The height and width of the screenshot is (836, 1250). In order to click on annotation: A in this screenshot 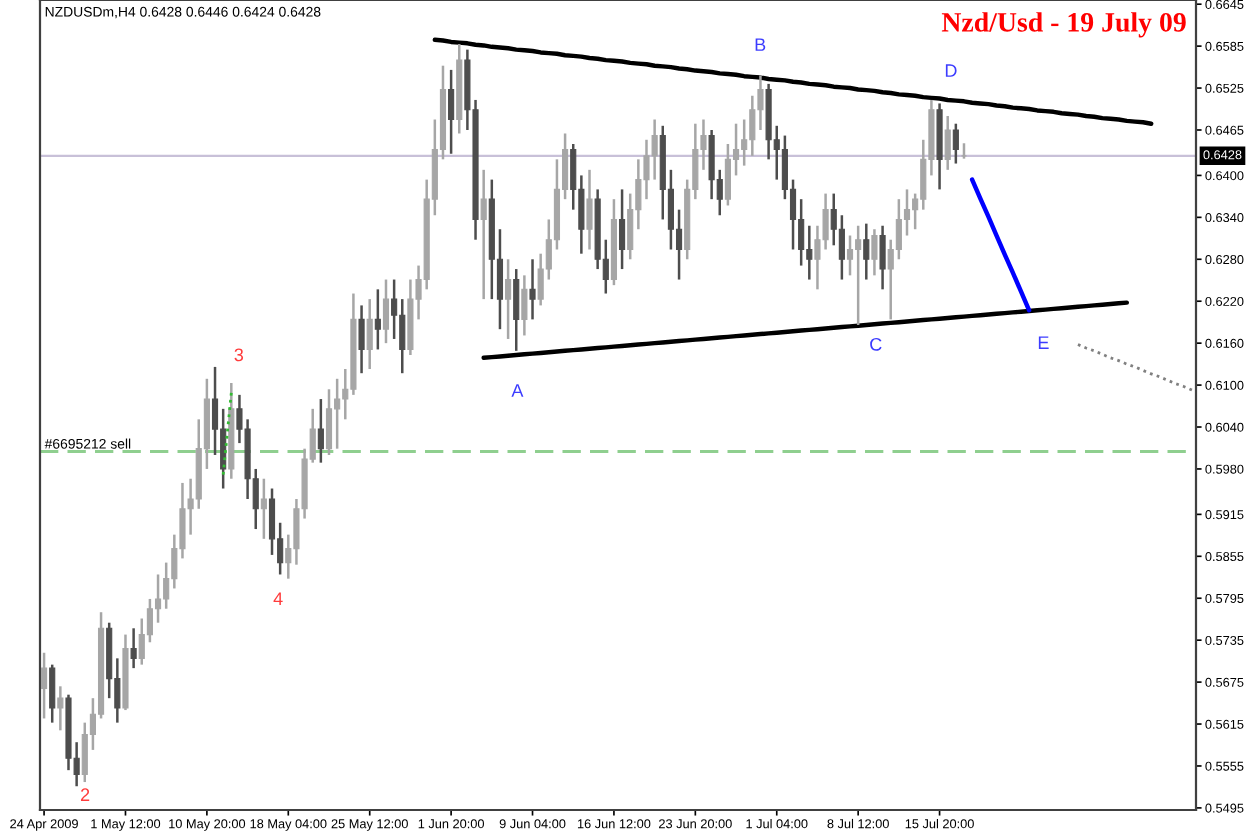, I will do `click(517, 390)`.